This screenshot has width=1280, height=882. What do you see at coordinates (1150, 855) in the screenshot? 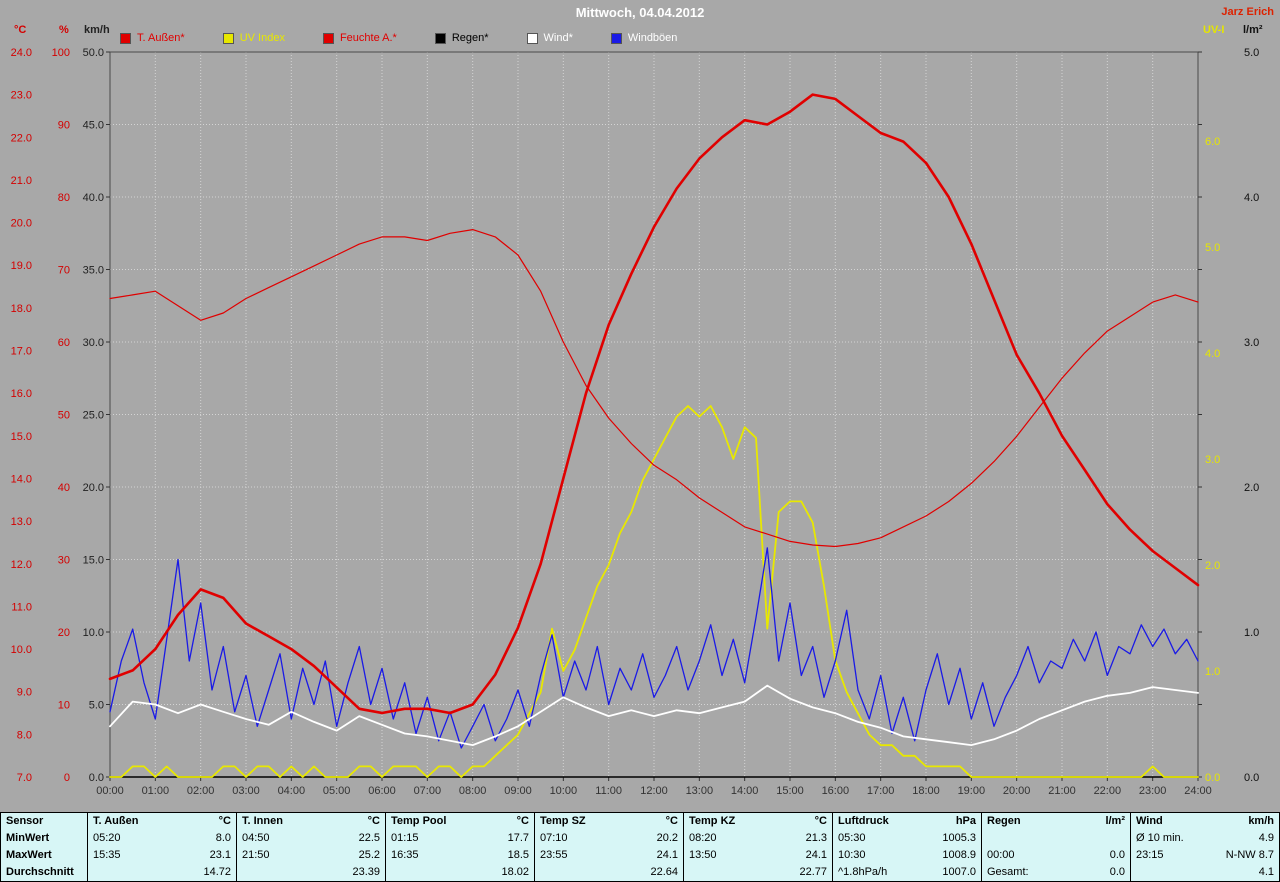
I see `cell-time: 23:15` at bounding box center [1150, 855].